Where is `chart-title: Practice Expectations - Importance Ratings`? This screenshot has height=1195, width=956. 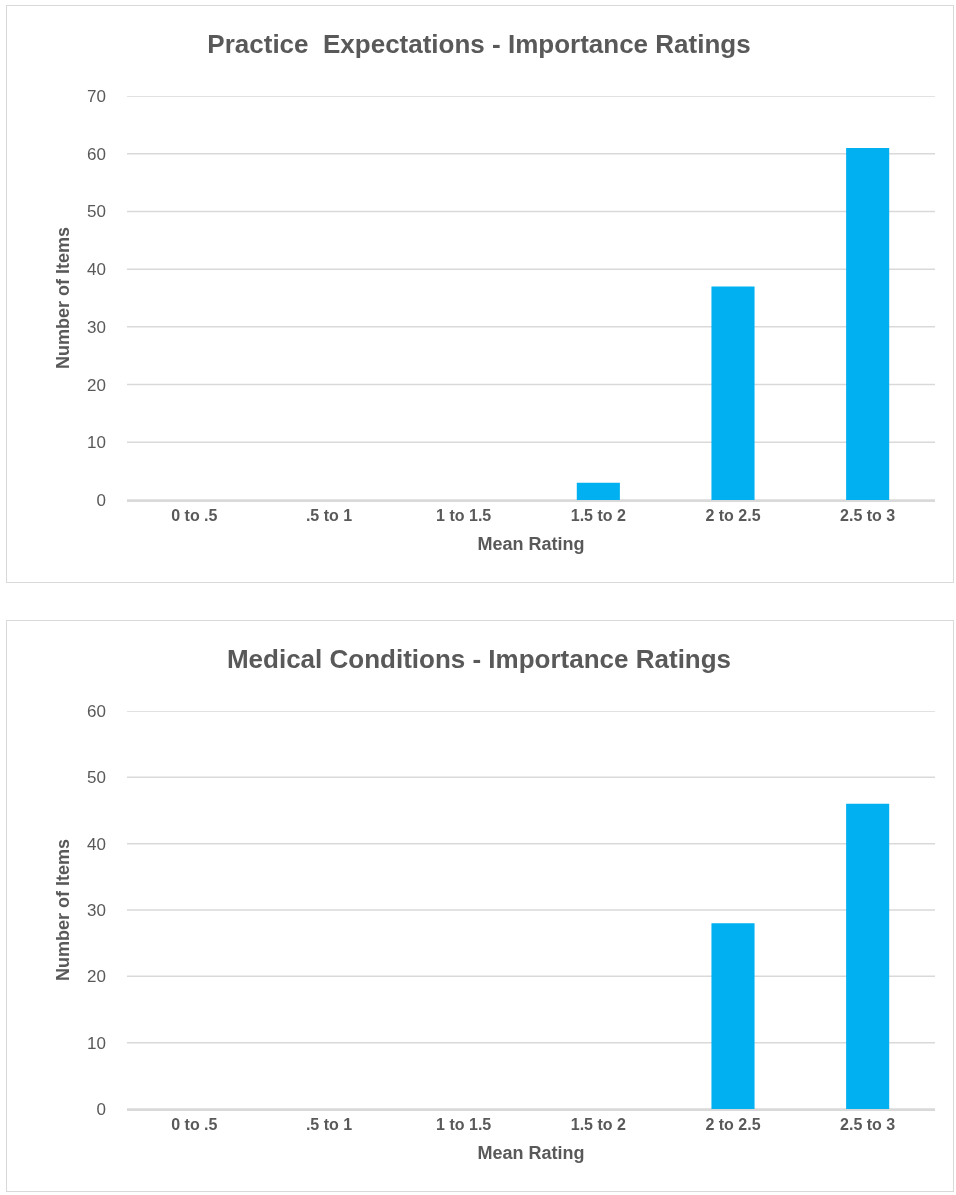
chart-title: Practice Expectations - Importance Ratings is located at coordinates (479, 43).